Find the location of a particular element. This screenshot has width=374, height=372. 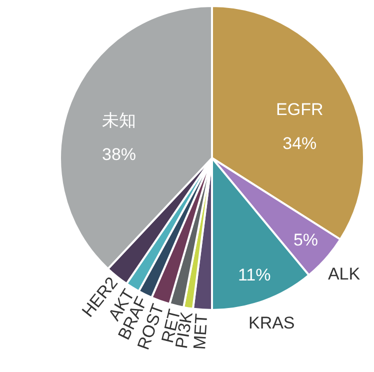

data-label: 11% is located at coordinates (254, 275).